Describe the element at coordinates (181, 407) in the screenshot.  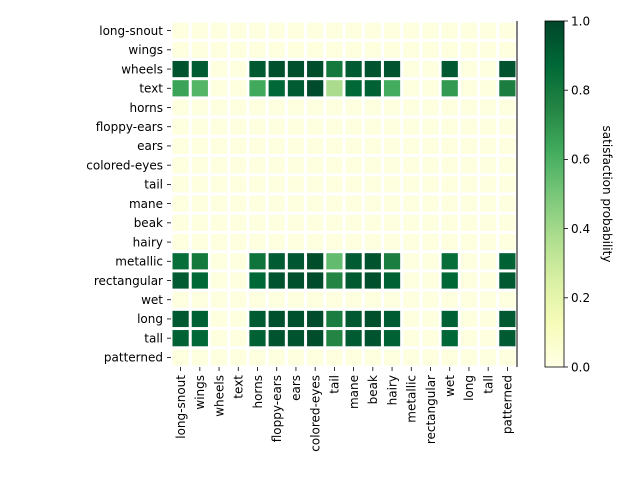
I see `x-tick-label: long-snout` at that location.